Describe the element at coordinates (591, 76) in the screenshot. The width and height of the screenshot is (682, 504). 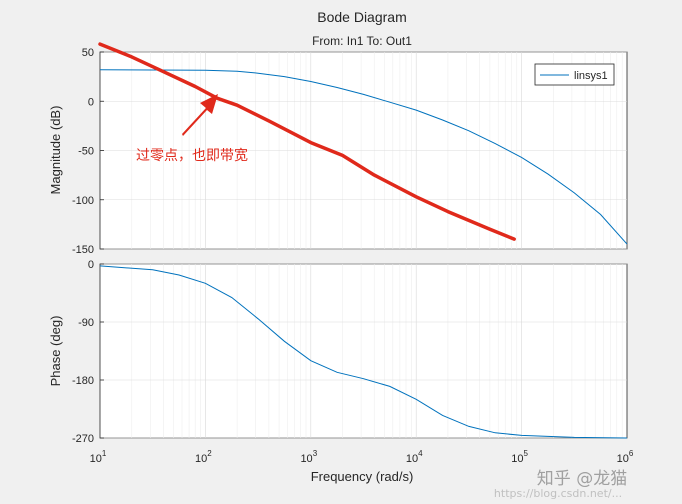
I see `legend-entry-linsys1: linsys1` at that location.